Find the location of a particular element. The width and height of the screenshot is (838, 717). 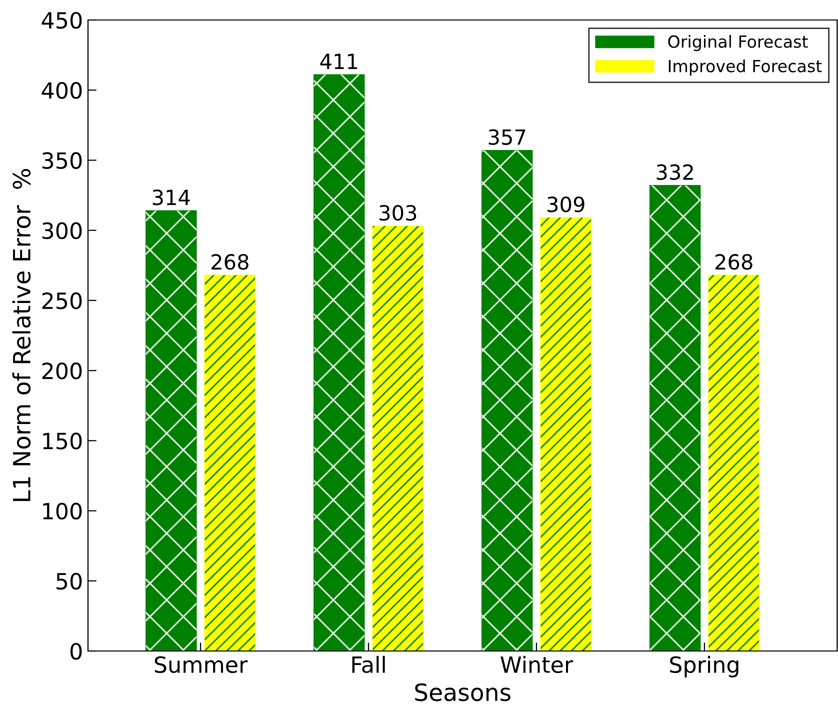

data-label: 303 is located at coordinates (398, 212).